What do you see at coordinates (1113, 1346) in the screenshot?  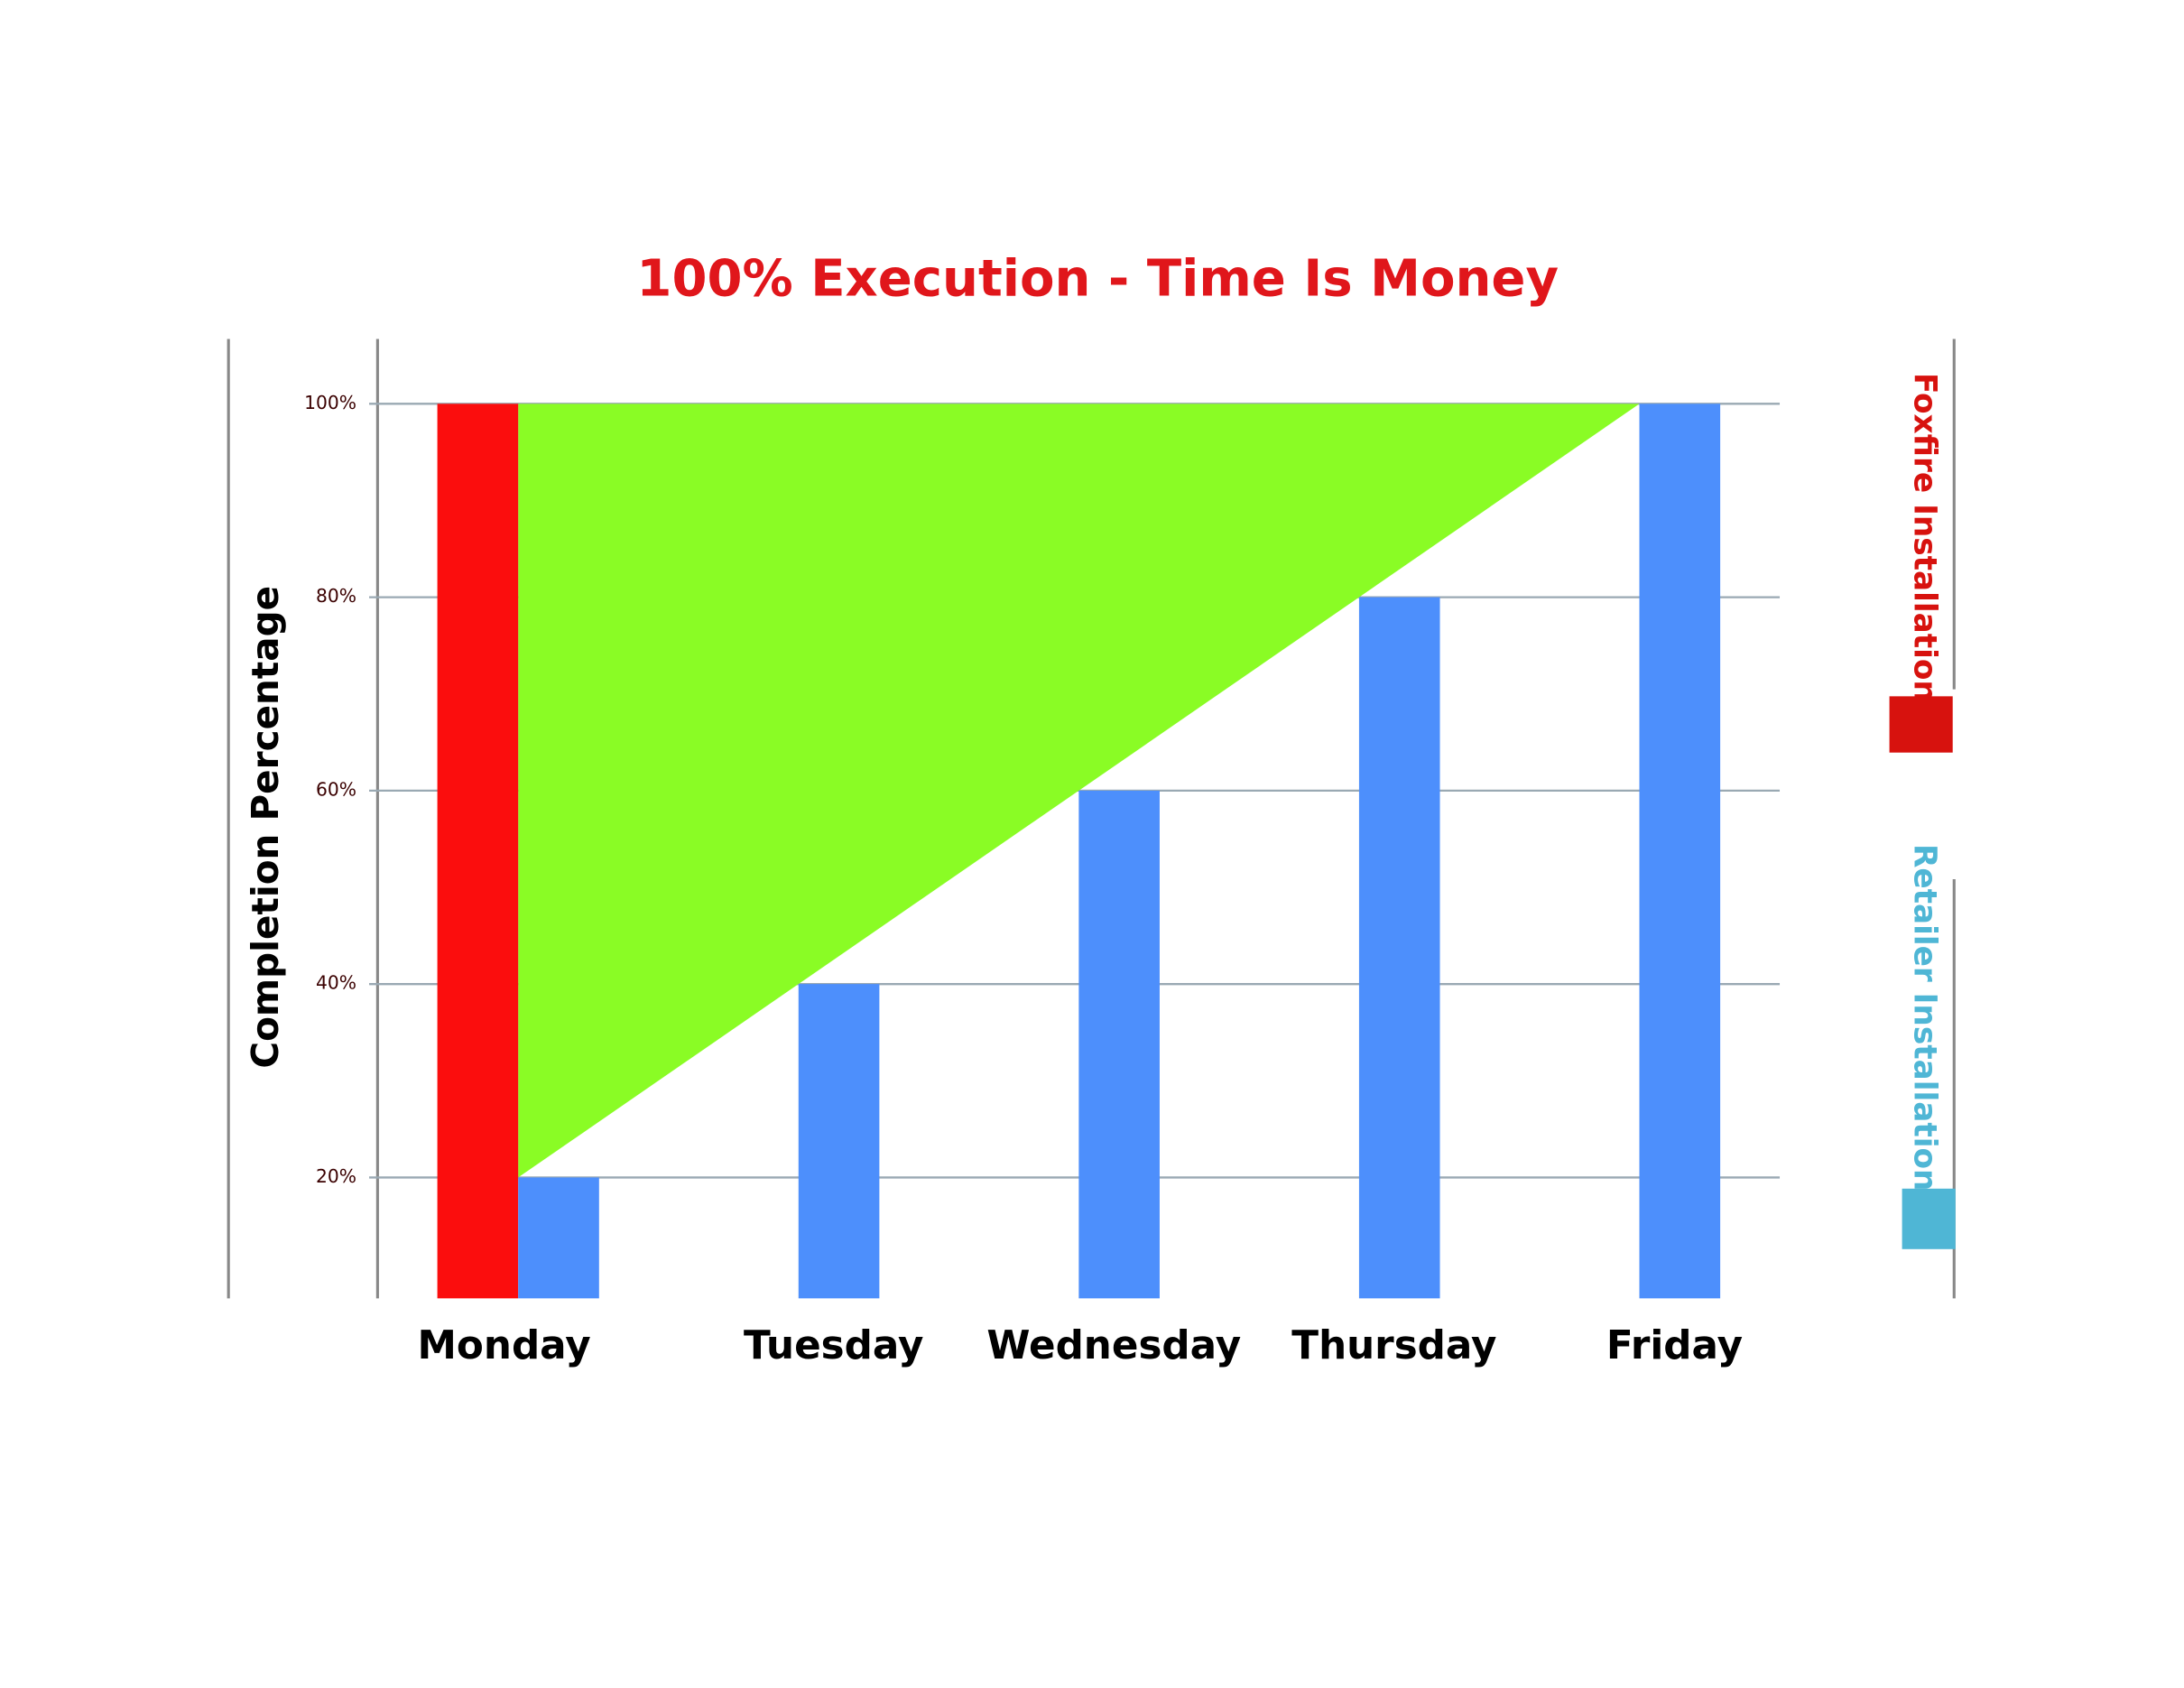 I see `x-tick-label: Wednesday` at bounding box center [1113, 1346].